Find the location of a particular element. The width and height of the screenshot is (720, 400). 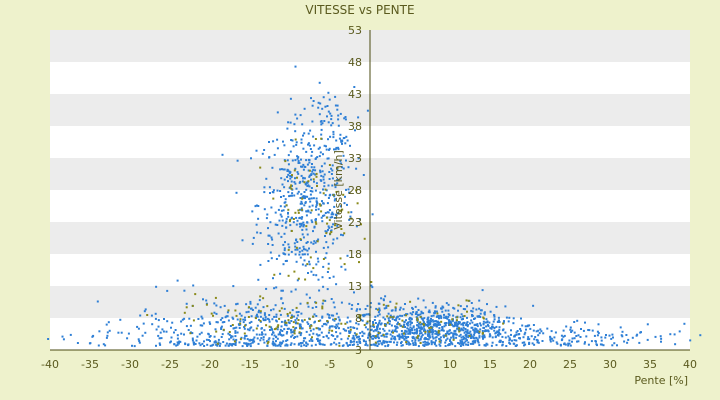

y-axis-label: Vitesse [km/h] is located at coordinates (338, 190).